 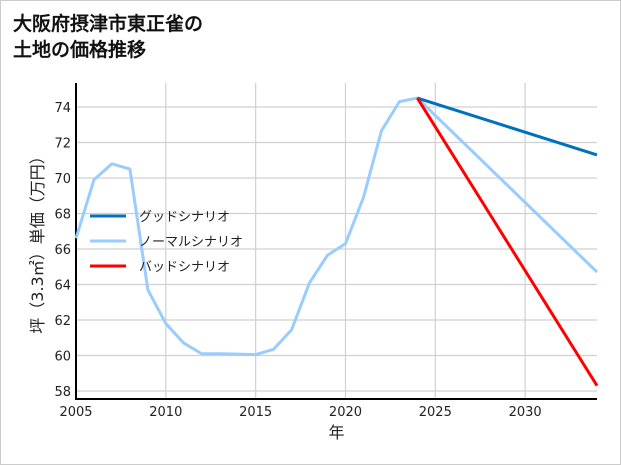 I want to click on x-axis-label: 年, so click(x=336, y=432).